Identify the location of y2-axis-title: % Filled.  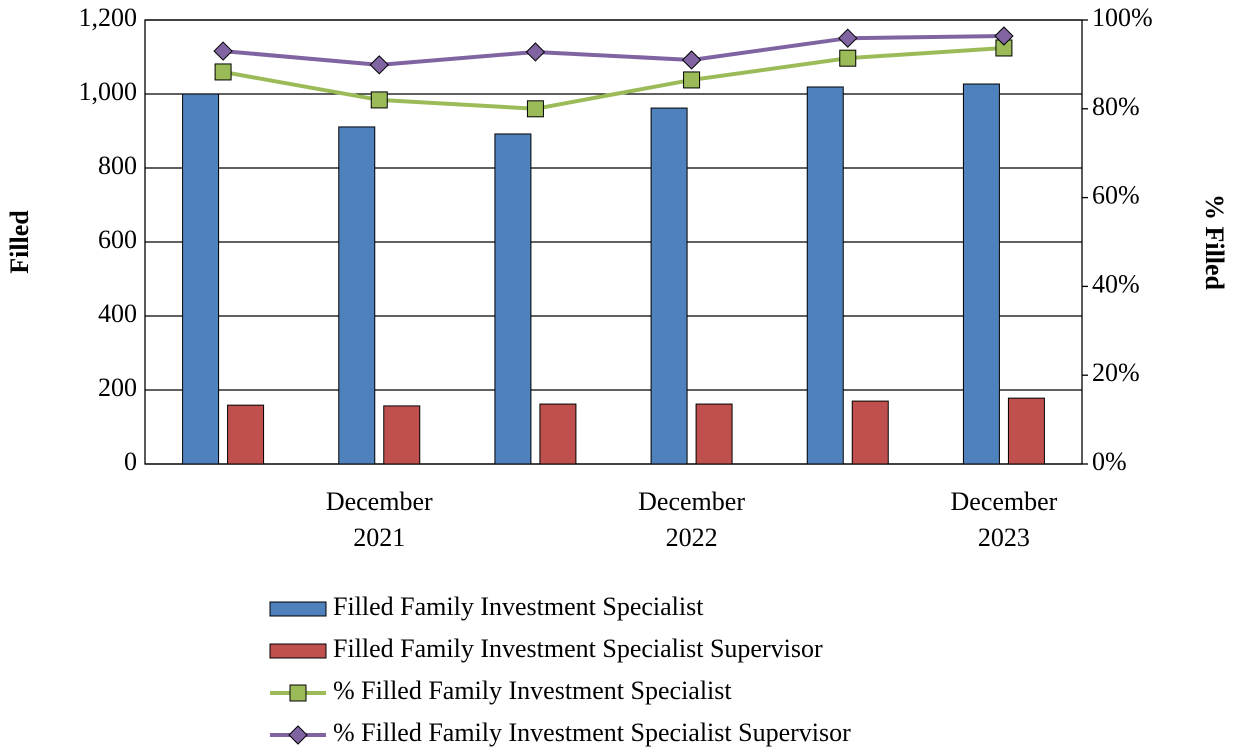
(1214, 242).